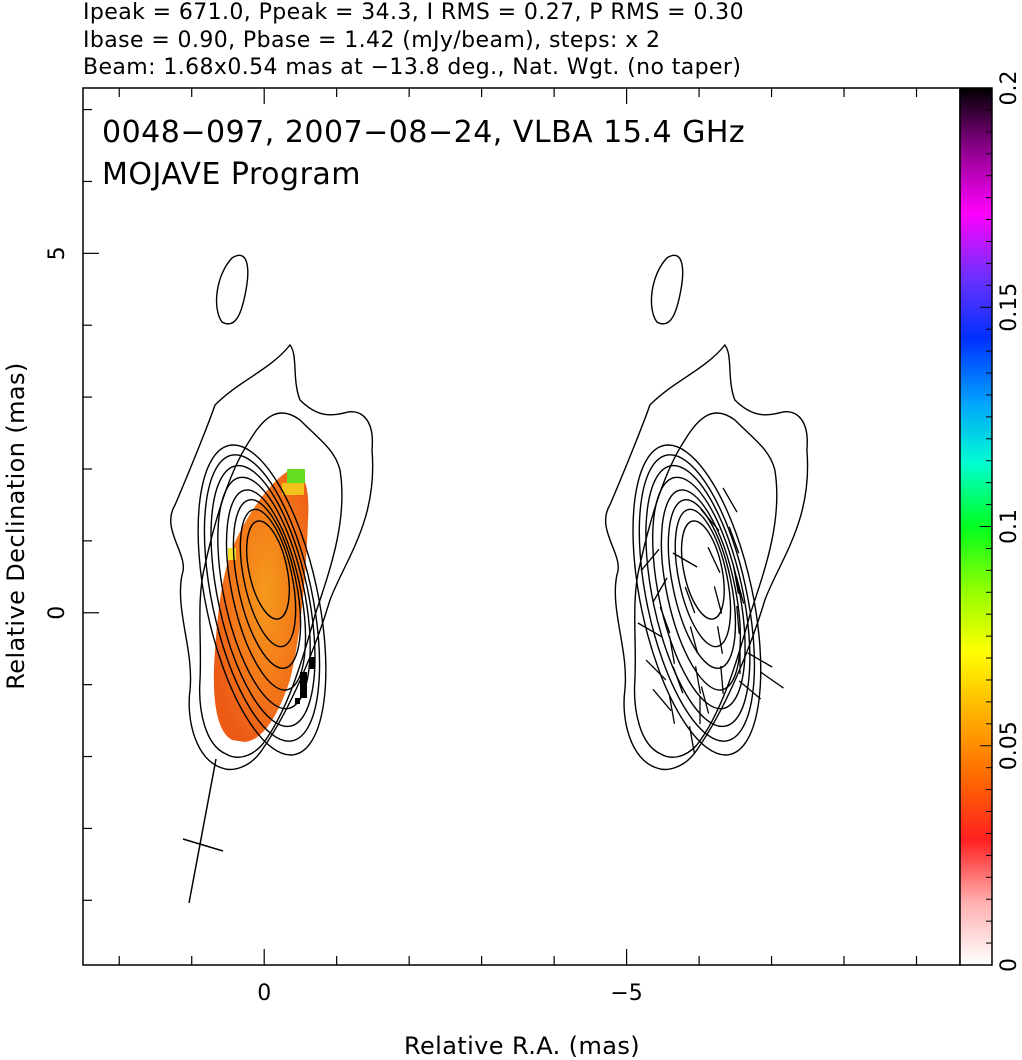 This screenshot has height=1060, width=1022. I want to click on colorbar-ticks: 0 0.05 0.1 0.15 0.2, so click(1001, 521).